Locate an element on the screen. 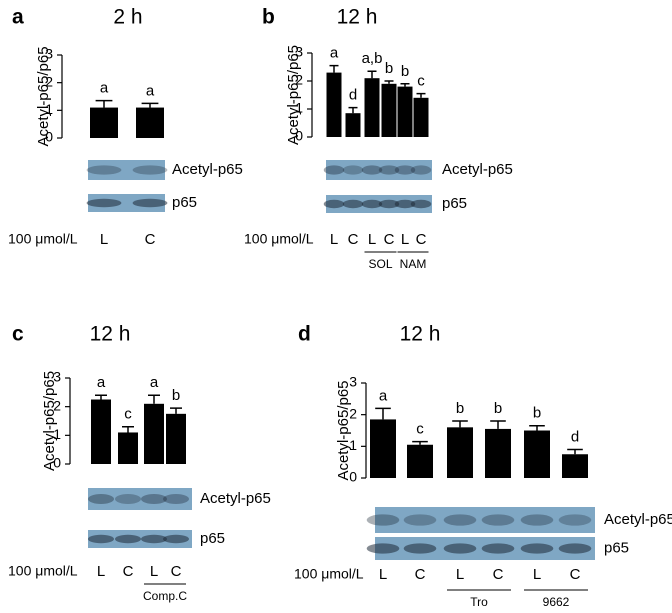 Image resolution: width=672 pixels, height=613 pixels. panel-title: 2 h is located at coordinates (127, 17).